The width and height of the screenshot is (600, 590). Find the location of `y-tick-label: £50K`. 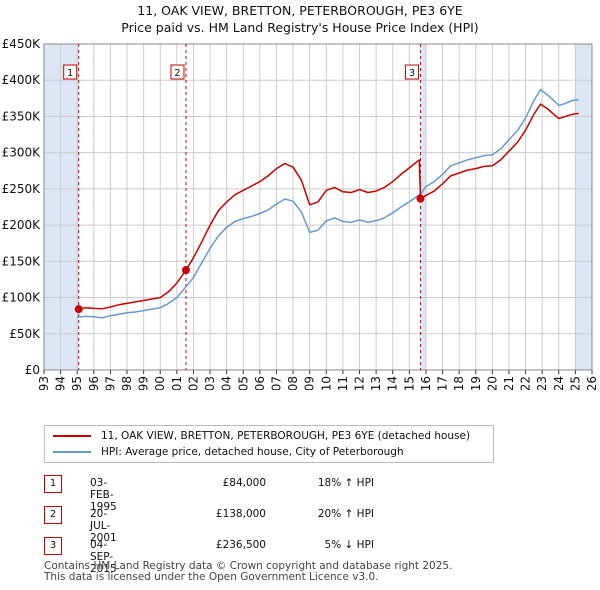

y-tick-label: £50K is located at coordinates (25, 334).